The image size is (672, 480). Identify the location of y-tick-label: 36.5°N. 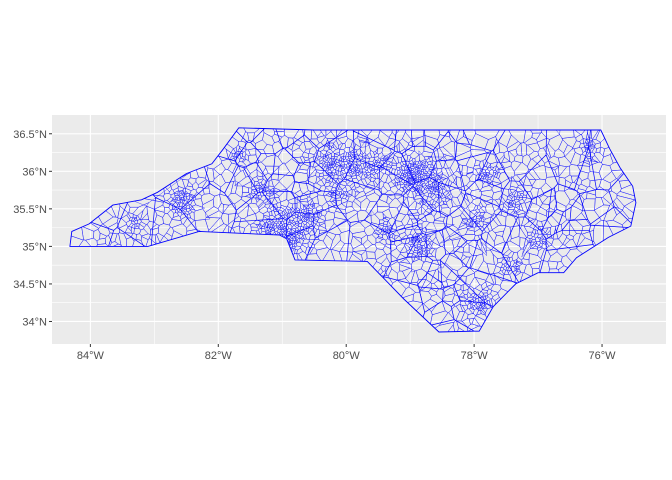
(30, 135).